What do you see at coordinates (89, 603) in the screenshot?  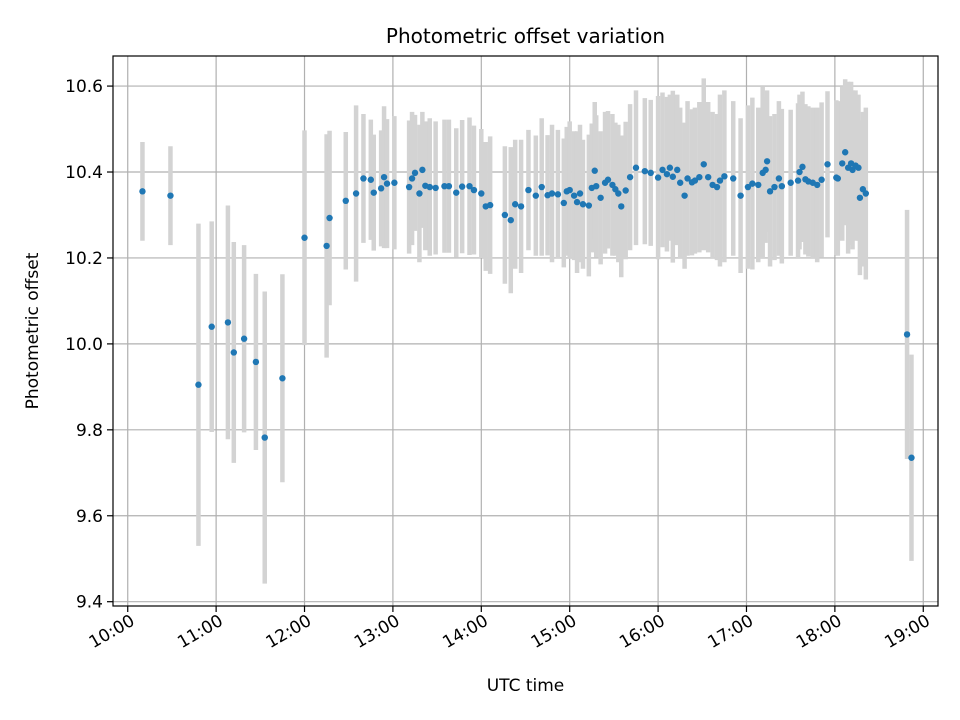 I see `y-tick-label: 9.4` at bounding box center [89, 603].